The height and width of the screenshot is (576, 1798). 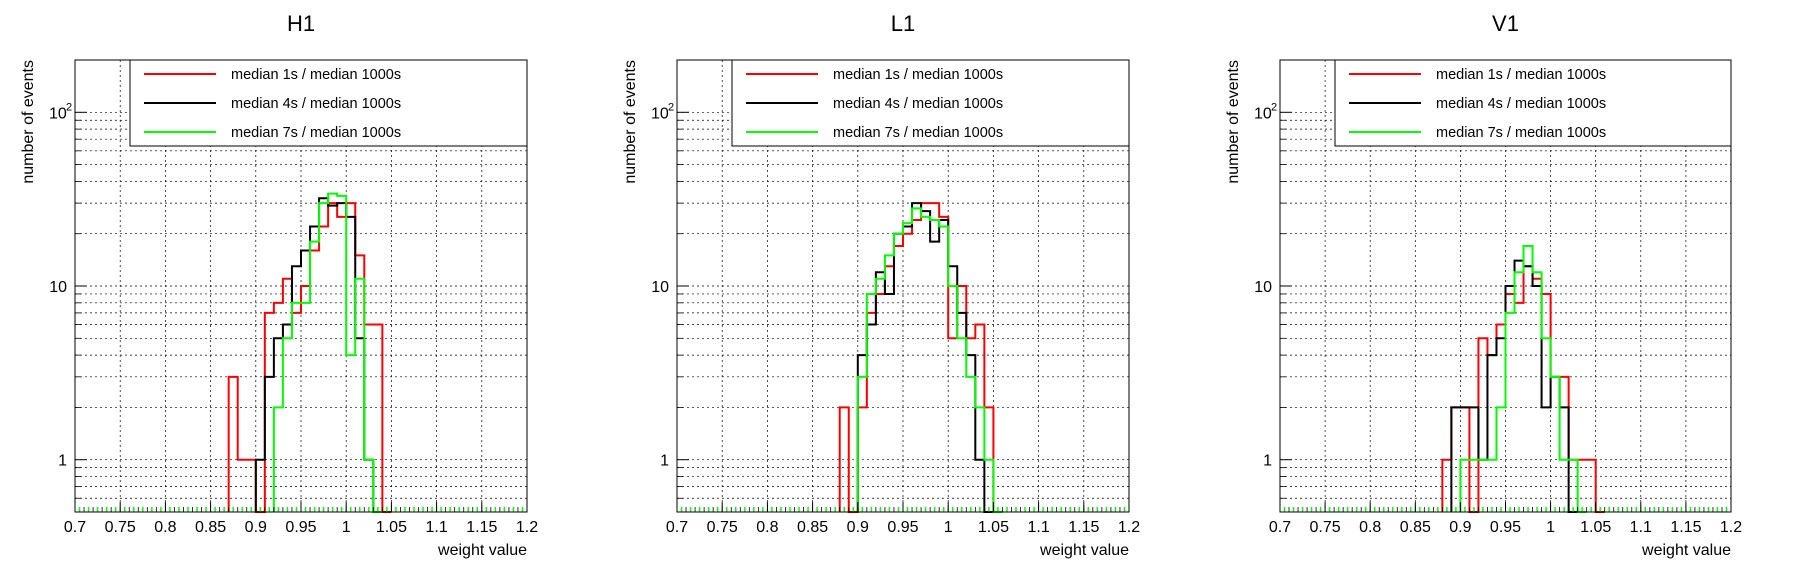 I want to click on chart-title: L1, so click(x=903, y=23).